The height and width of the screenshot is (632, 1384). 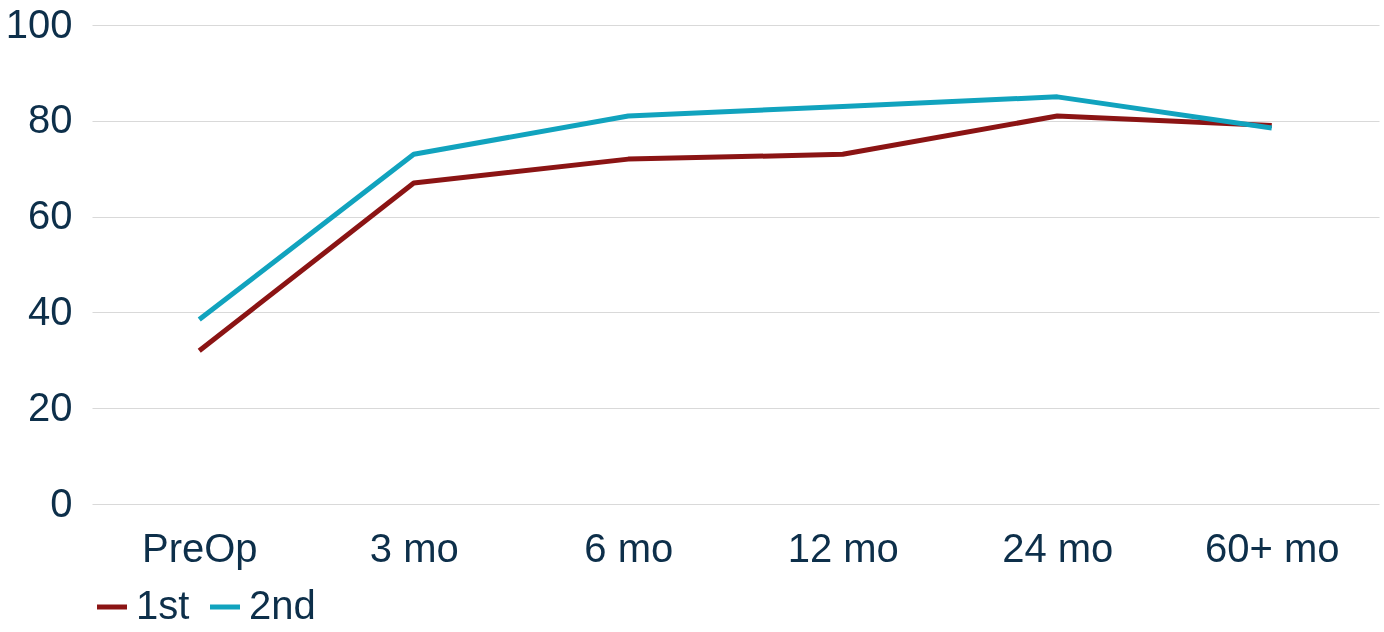 What do you see at coordinates (163, 605) in the screenshot?
I see `legend-label: 1st` at bounding box center [163, 605].